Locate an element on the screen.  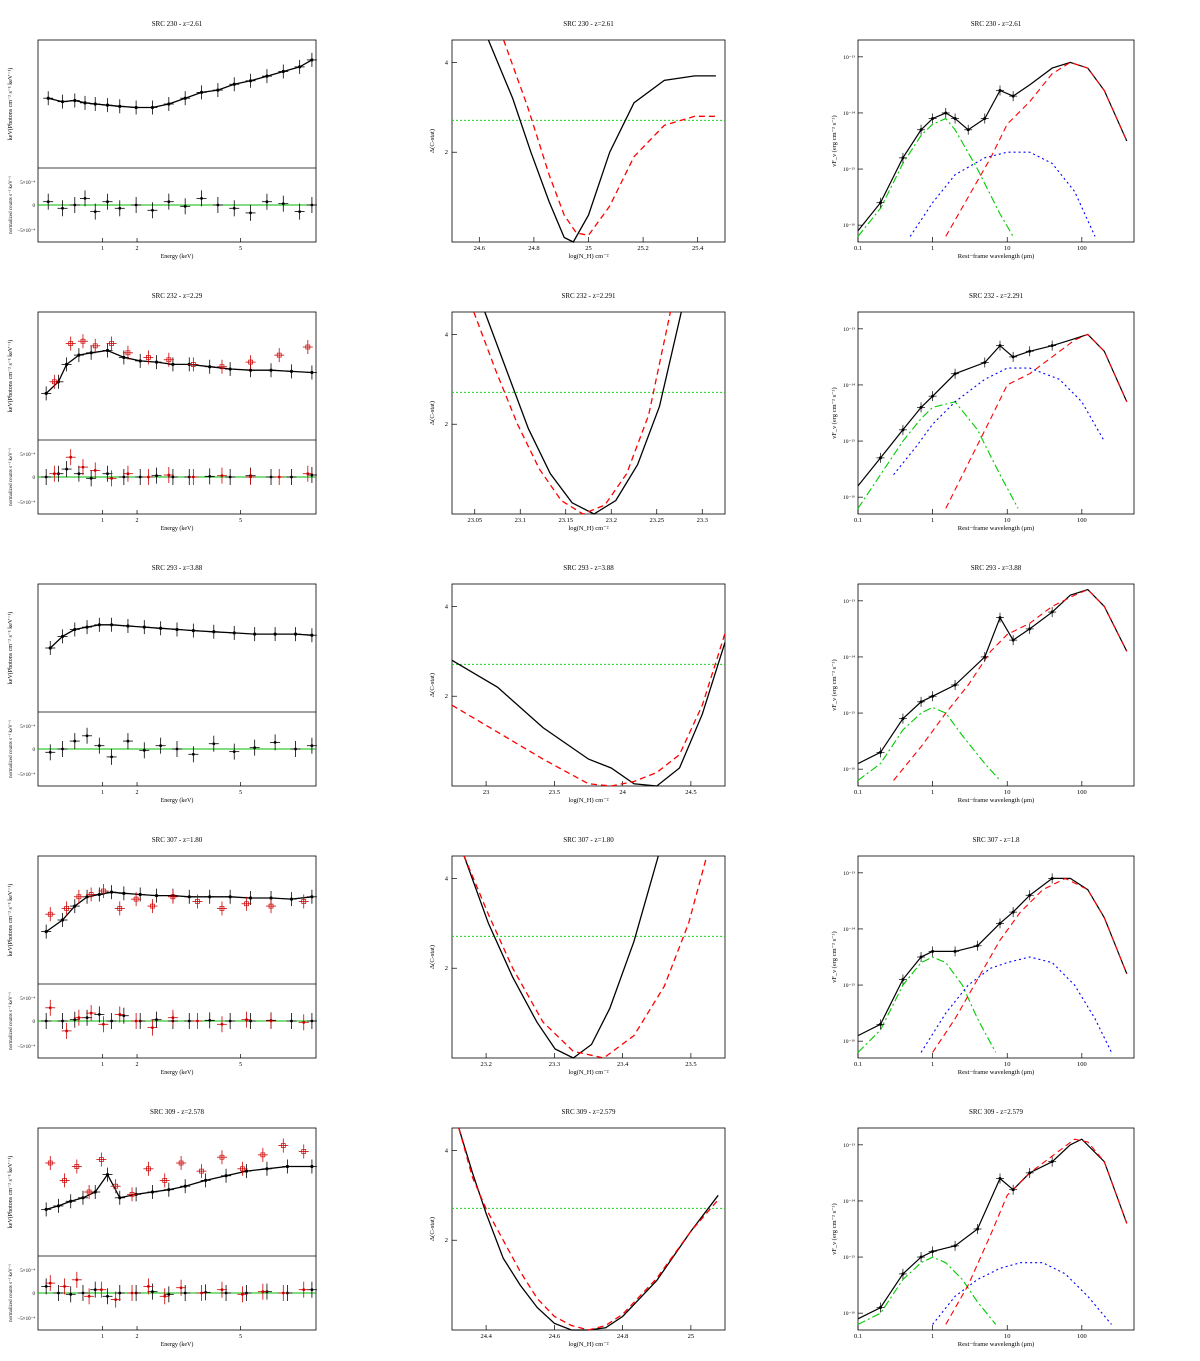
sed-curve-starburst is located at coordinates (1036, 421).